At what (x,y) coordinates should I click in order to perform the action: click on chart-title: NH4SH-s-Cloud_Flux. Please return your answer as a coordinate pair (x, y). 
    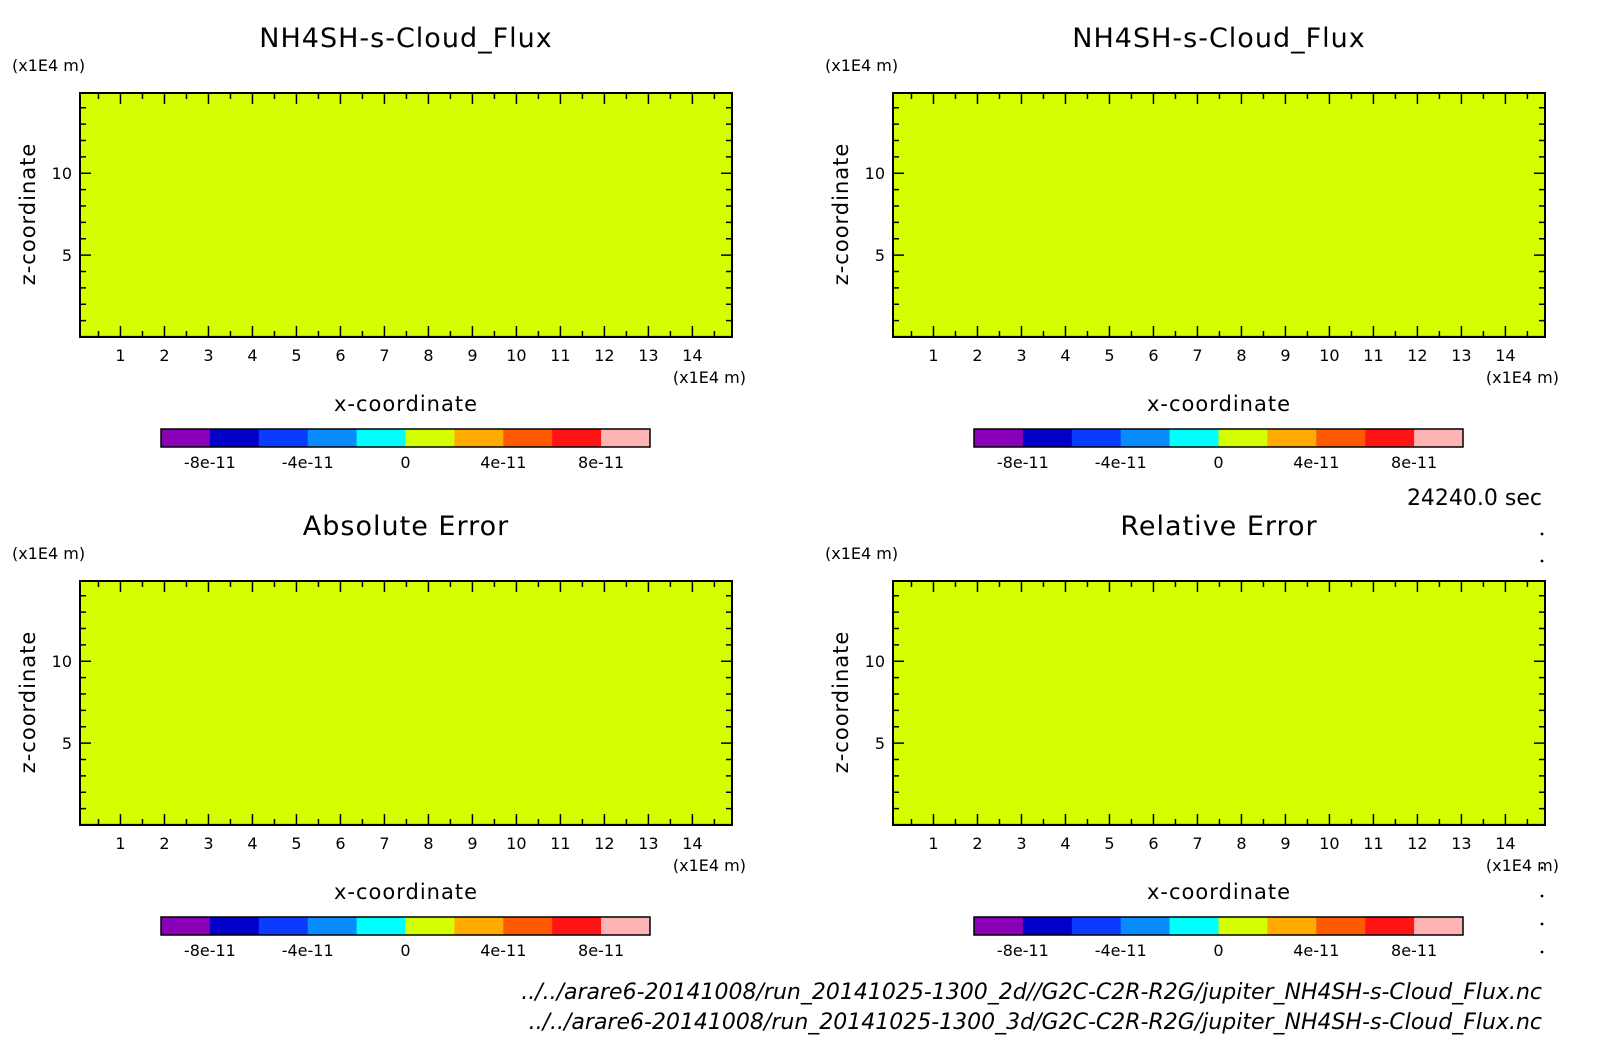
    Looking at the image, I should click on (1218, 38).